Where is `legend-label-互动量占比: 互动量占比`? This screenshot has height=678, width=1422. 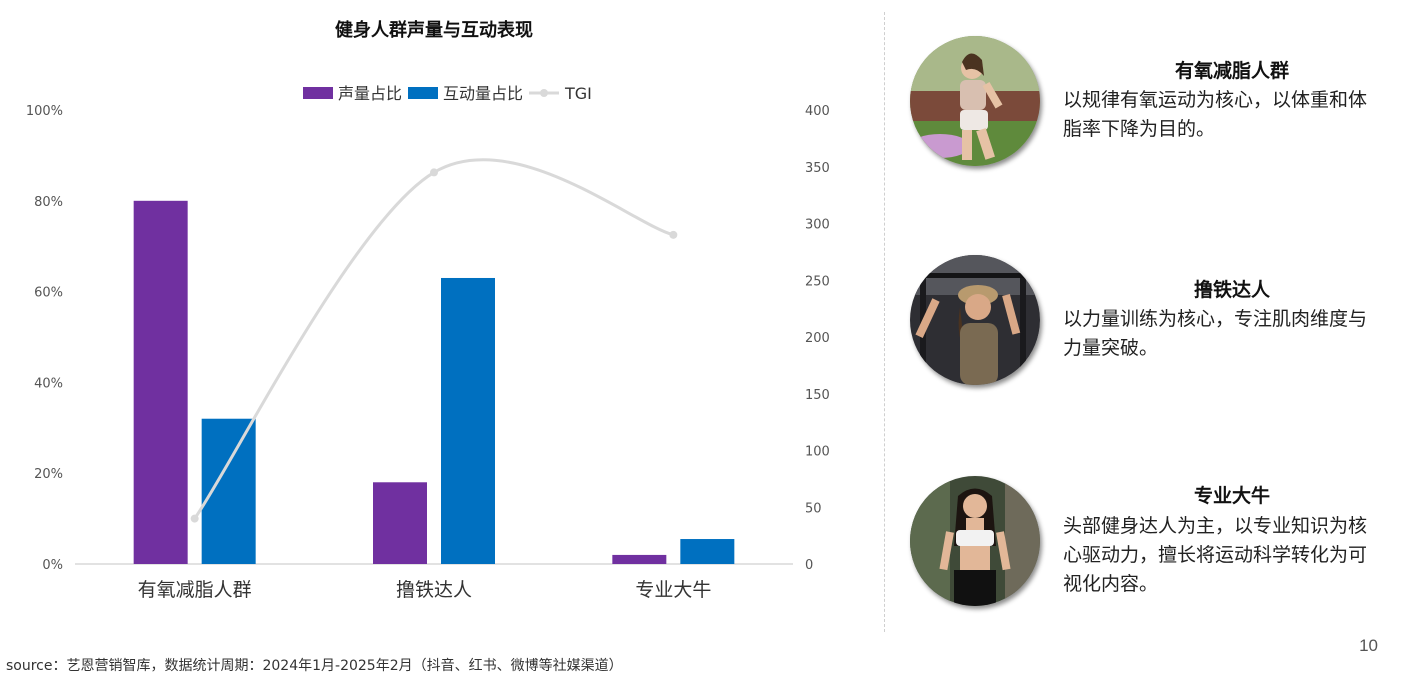
legend-label-互动量占比: 互动量占比 is located at coordinates (483, 93).